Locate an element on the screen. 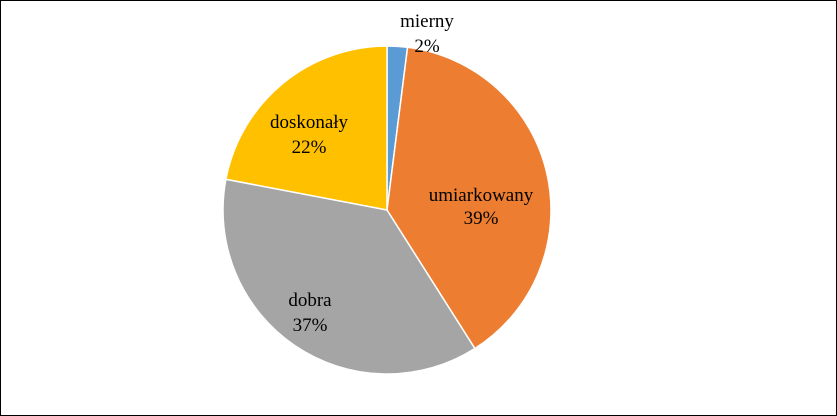 This screenshot has height=416, width=837. slice-value-dobra: 37% is located at coordinates (310, 325).